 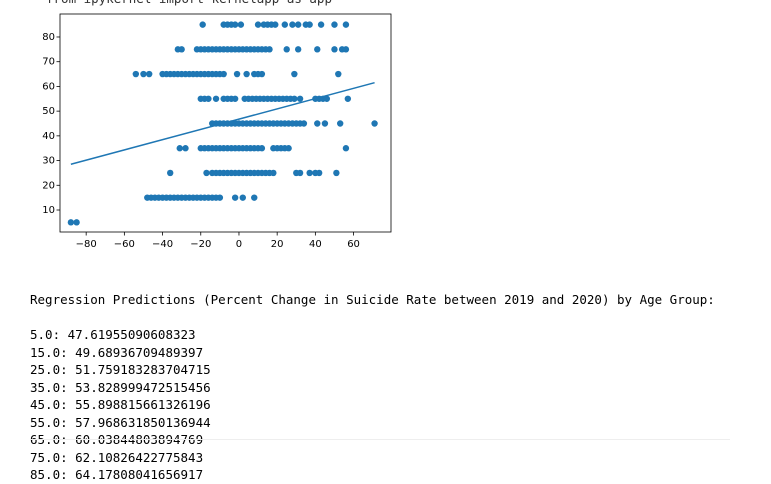 What do you see at coordinates (48, 161) in the screenshot?
I see `y-tick-label: 30` at bounding box center [48, 161].